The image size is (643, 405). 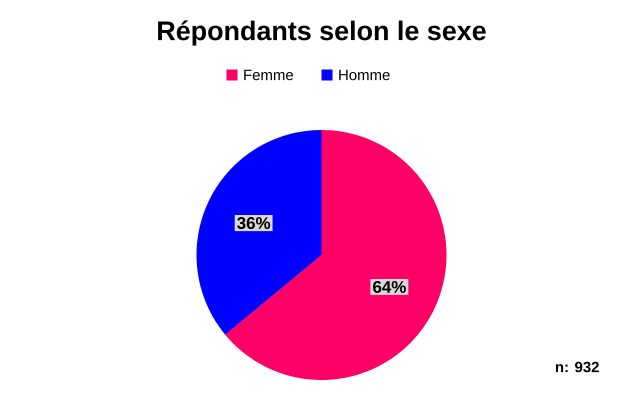 I want to click on legend-label: Femme, so click(x=268, y=75).